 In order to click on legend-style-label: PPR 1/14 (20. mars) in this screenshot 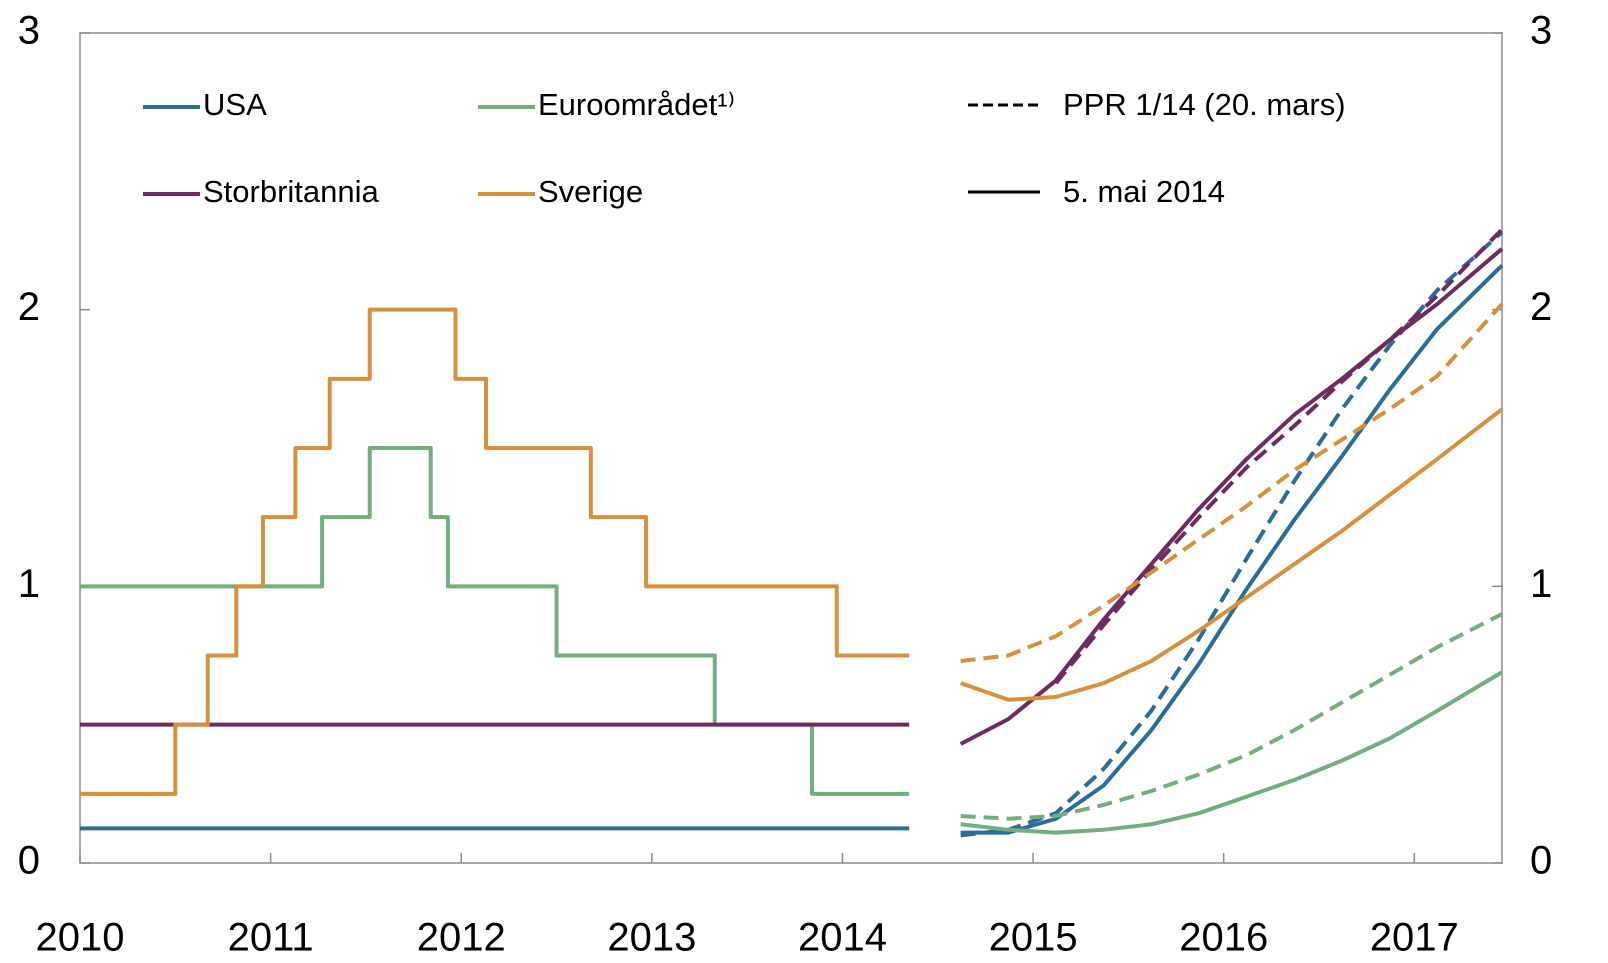, I will do `click(1204, 104)`.